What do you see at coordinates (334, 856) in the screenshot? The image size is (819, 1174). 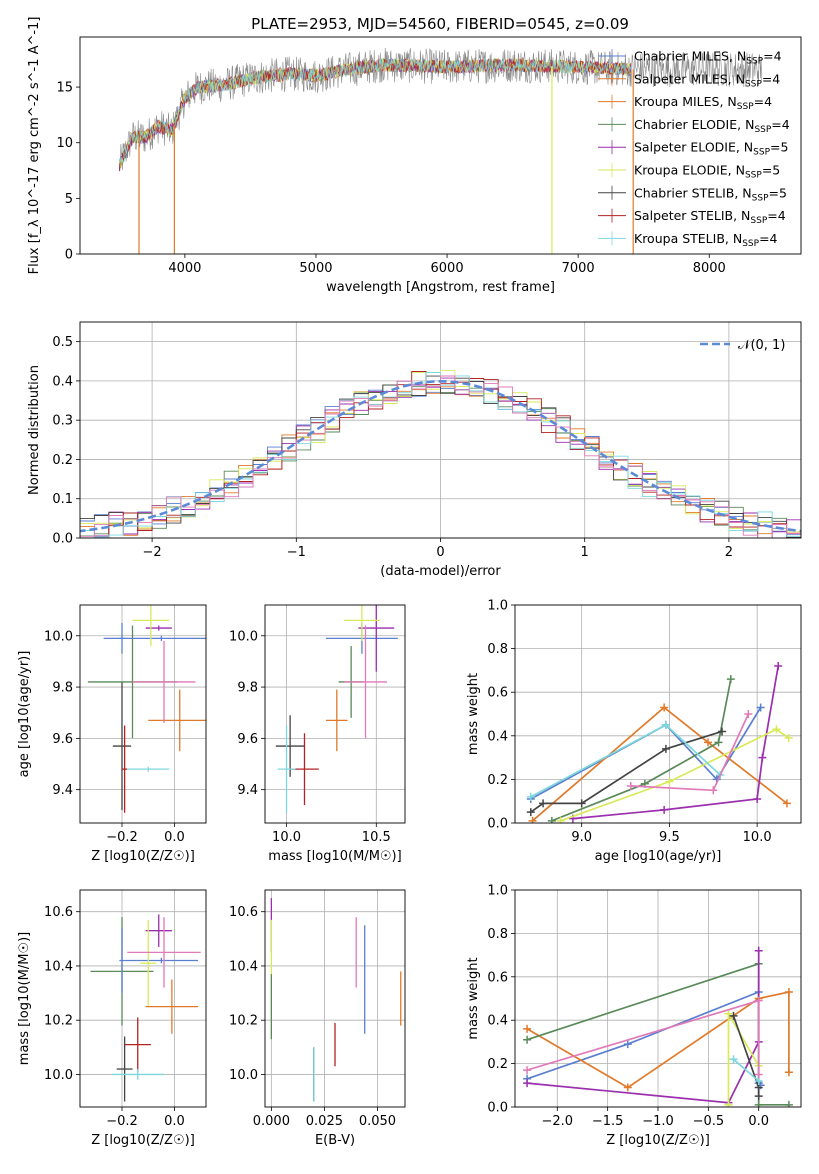 I see `x-axis-label: mass [log10(M/M☉)]` at bounding box center [334, 856].